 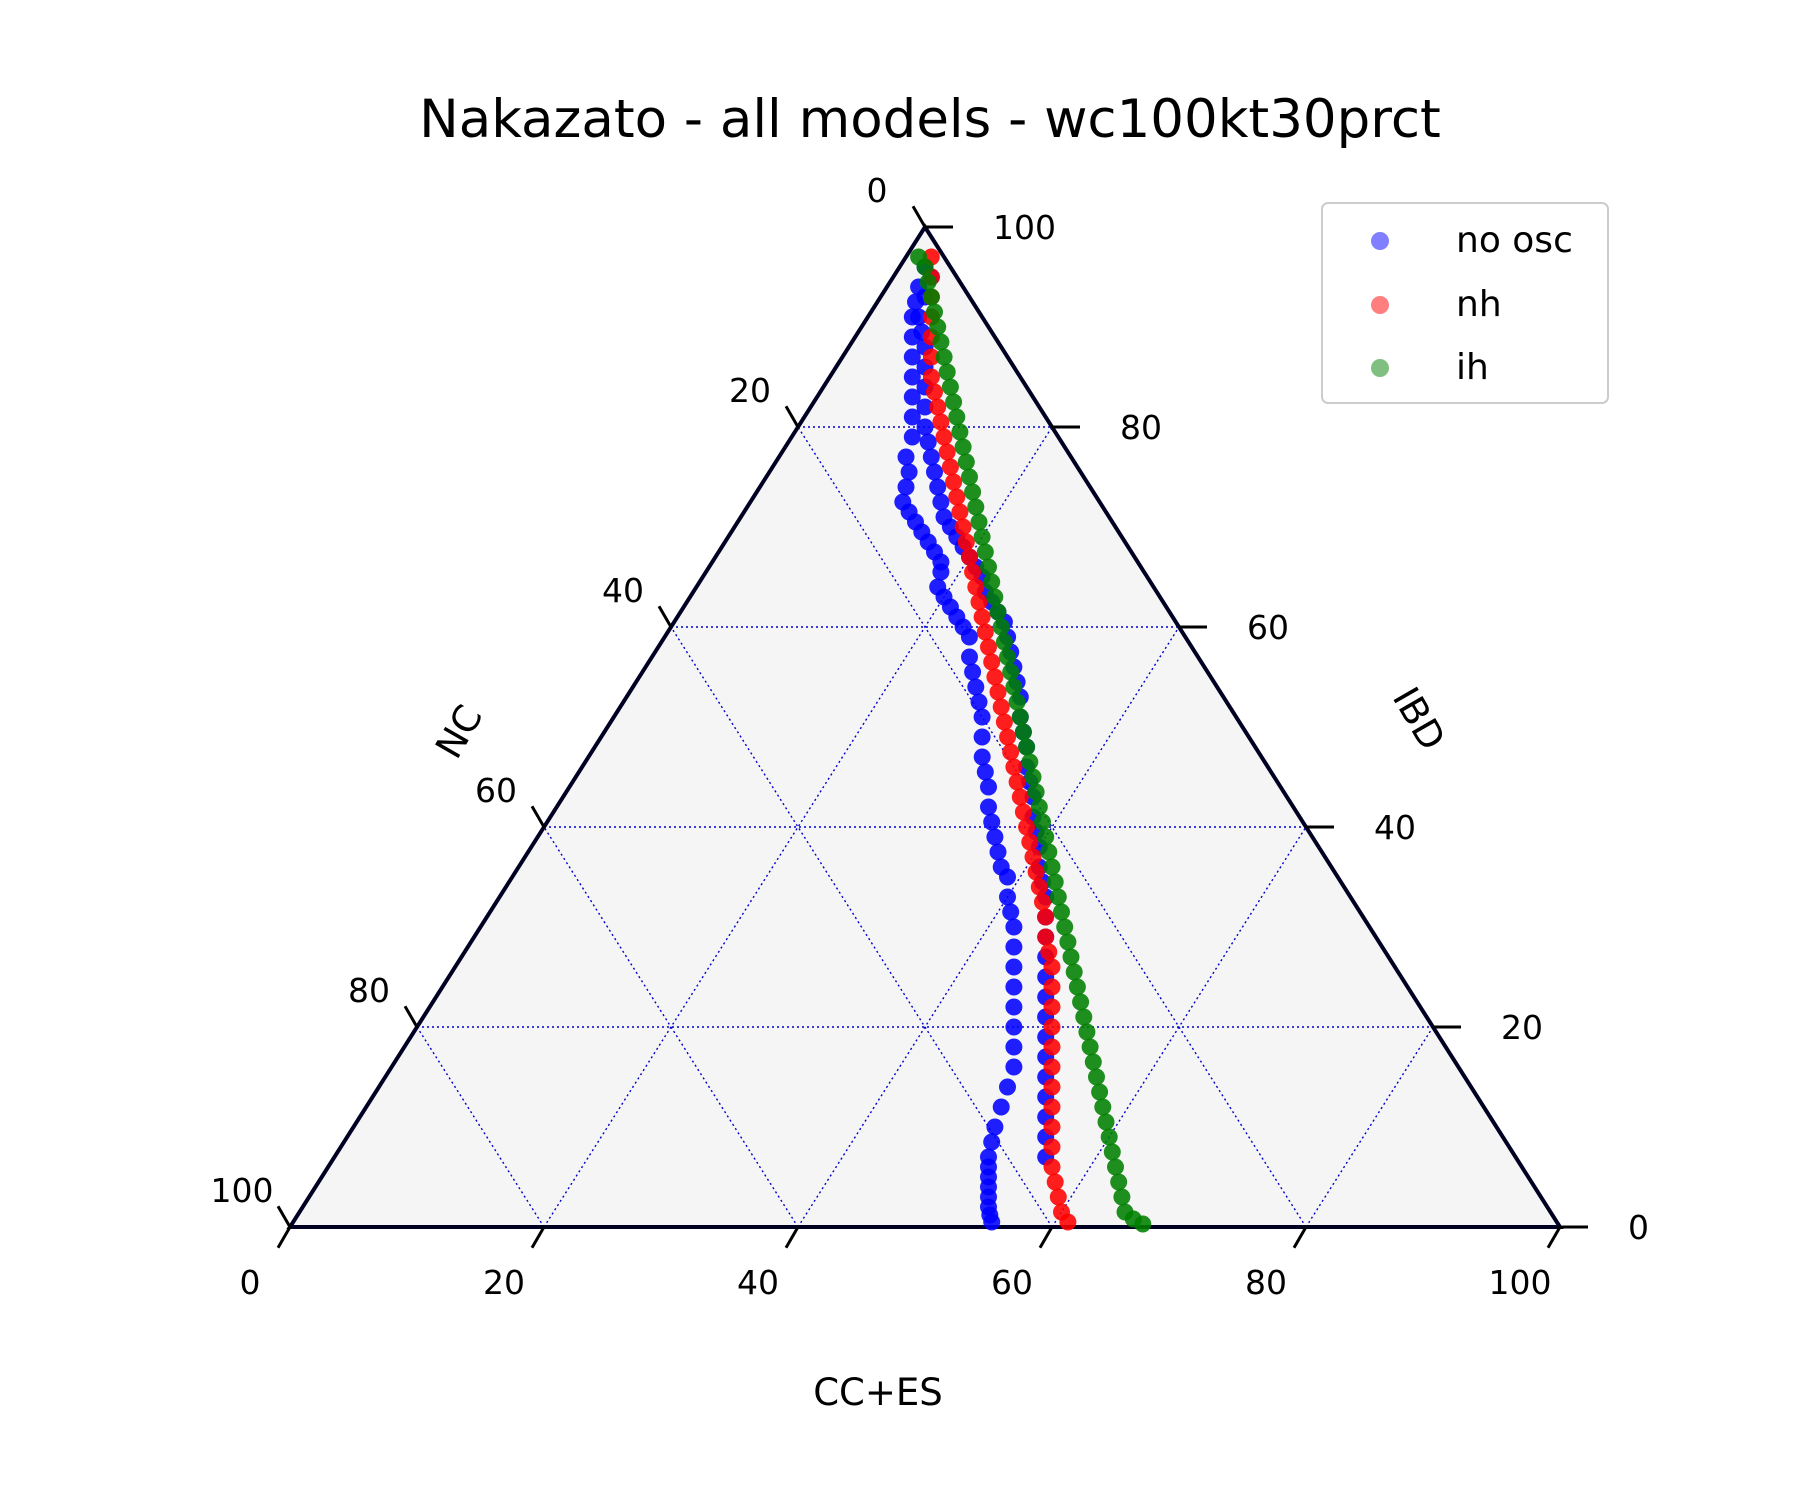 What do you see at coordinates (1012, 1282) in the screenshot?
I see `tick-label-bottom: 60` at bounding box center [1012, 1282].